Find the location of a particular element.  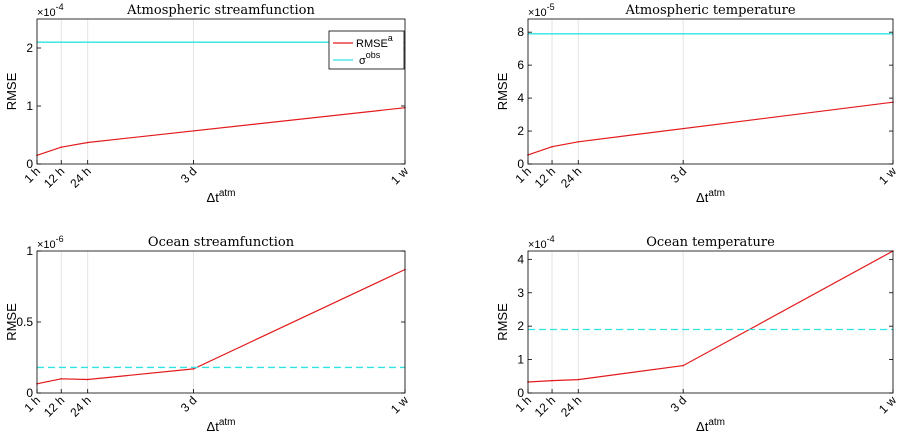

y-tick-label-2: 1 is located at coordinates (29, 251).